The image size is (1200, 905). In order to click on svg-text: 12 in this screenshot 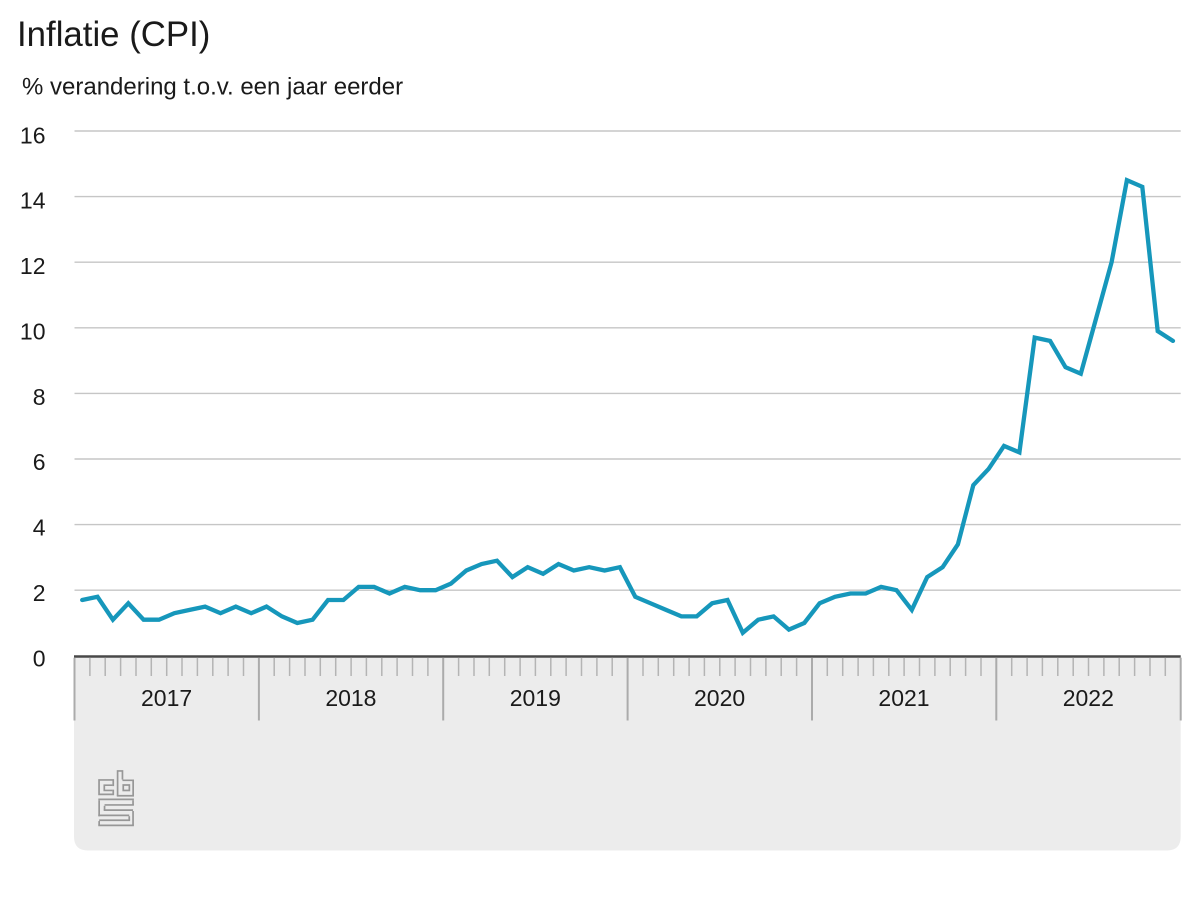, I will do `click(33, 266)`.